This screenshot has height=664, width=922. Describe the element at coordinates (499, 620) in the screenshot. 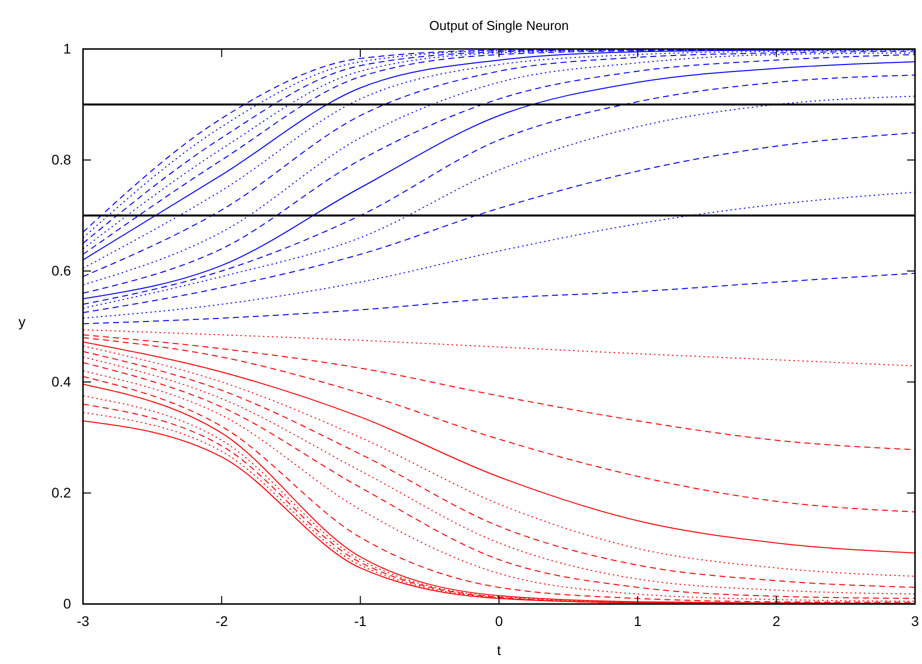

I see `x-tick-label: 0` at that location.